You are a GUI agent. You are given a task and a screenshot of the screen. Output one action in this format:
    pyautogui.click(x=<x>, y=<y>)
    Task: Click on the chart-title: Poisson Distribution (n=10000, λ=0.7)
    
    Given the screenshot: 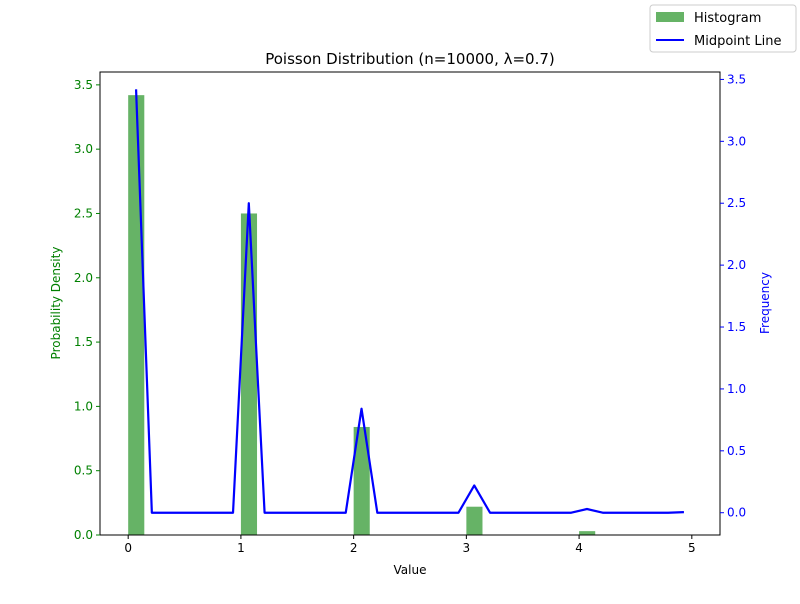 What is the action you would take?
    pyautogui.click(x=410, y=59)
    